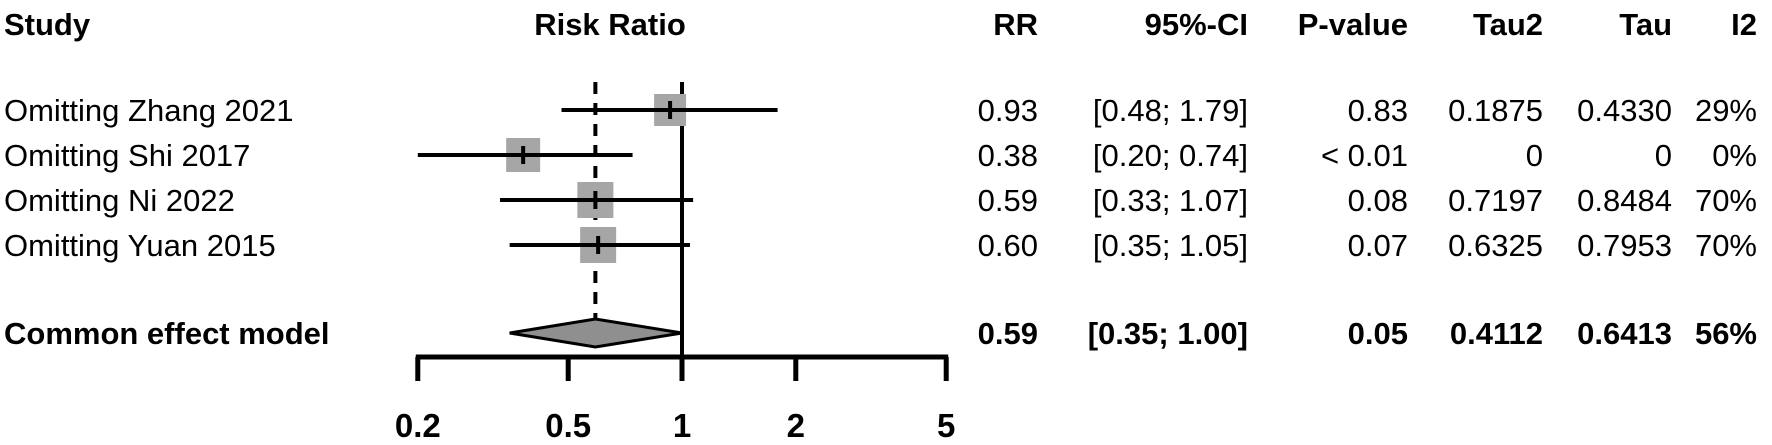 The image size is (1772, 445). Describe the element at coordinates (1534, 155) in the screenshot. I see `tau2-value: 0` at that location.